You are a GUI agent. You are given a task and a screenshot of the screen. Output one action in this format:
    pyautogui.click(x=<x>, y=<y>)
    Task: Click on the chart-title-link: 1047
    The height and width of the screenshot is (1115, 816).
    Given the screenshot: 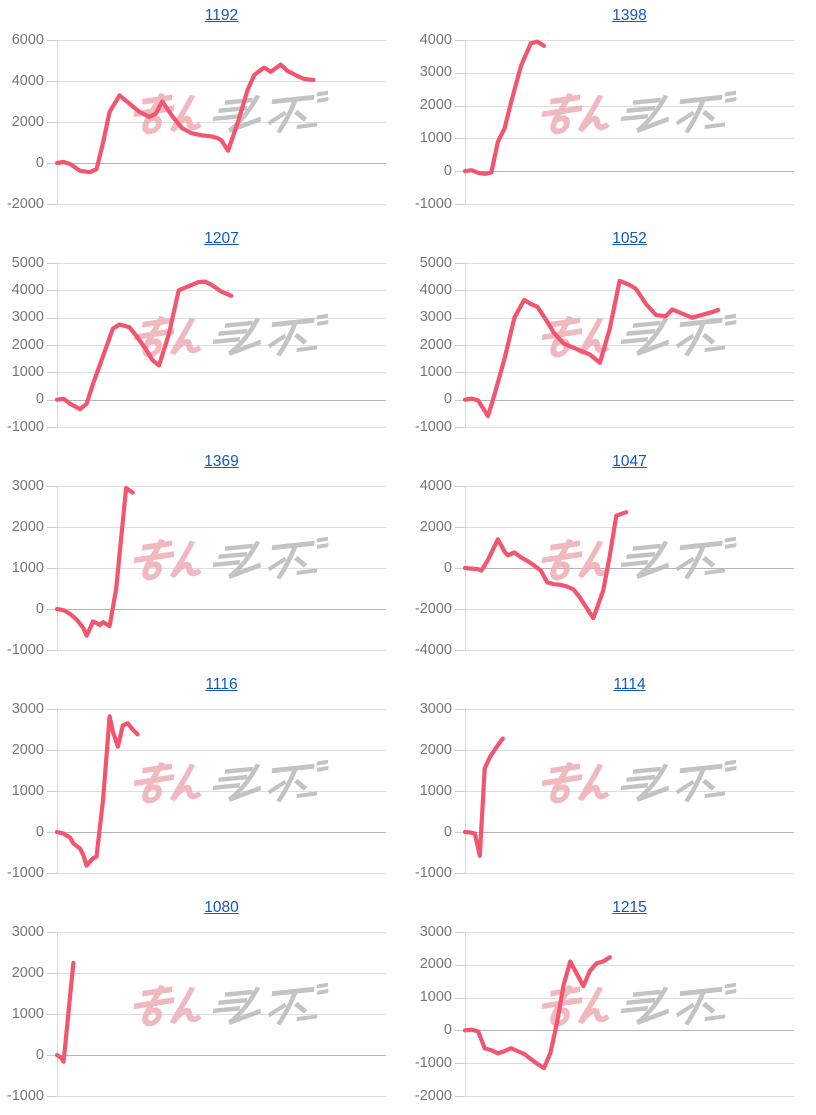 What is the action you would take?
    pyautogui.click(x=629, y=461)
    